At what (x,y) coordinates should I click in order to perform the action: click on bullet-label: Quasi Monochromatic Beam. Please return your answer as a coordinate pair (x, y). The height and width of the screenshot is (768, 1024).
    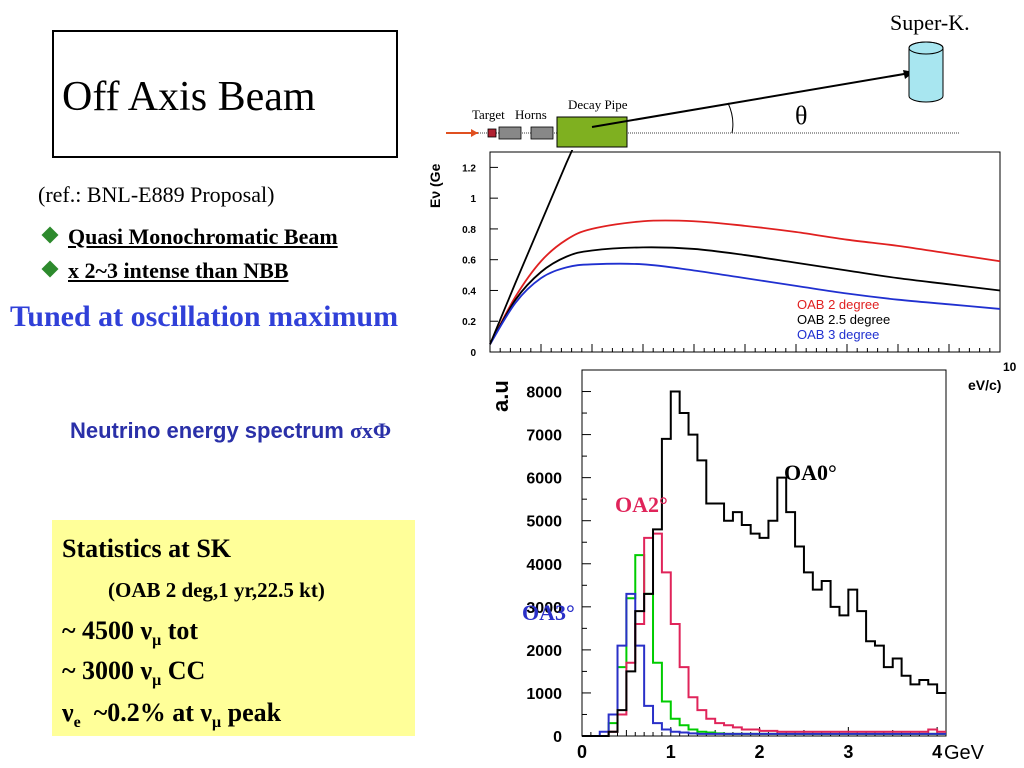
    Looking at the image, I should click on (203, 236).